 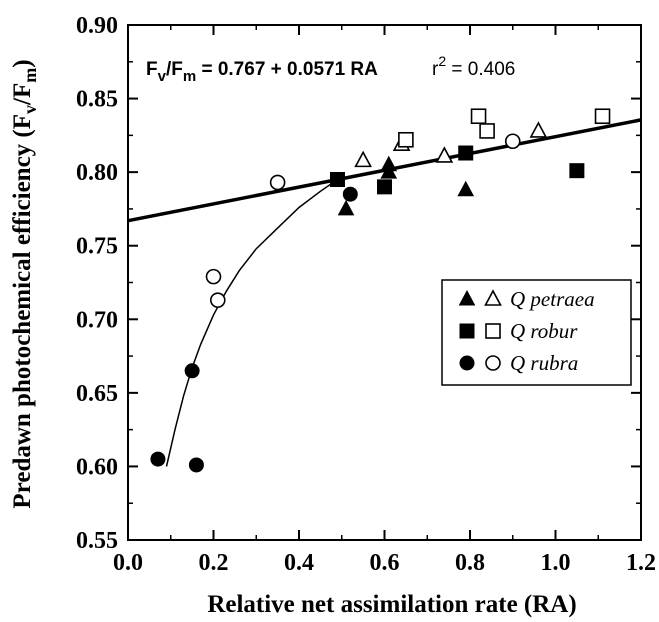 I want to click on x-axis-title: Relative net assimilation rate (RA), so click(x=391, y=604).